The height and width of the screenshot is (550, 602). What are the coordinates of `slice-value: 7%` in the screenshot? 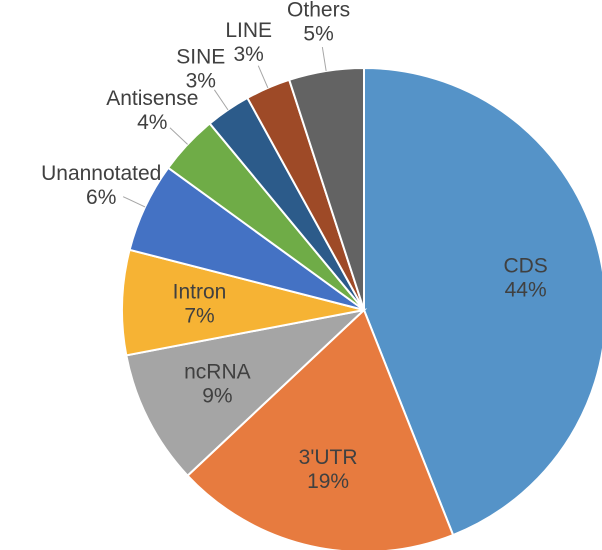 It's located at (199, 315).